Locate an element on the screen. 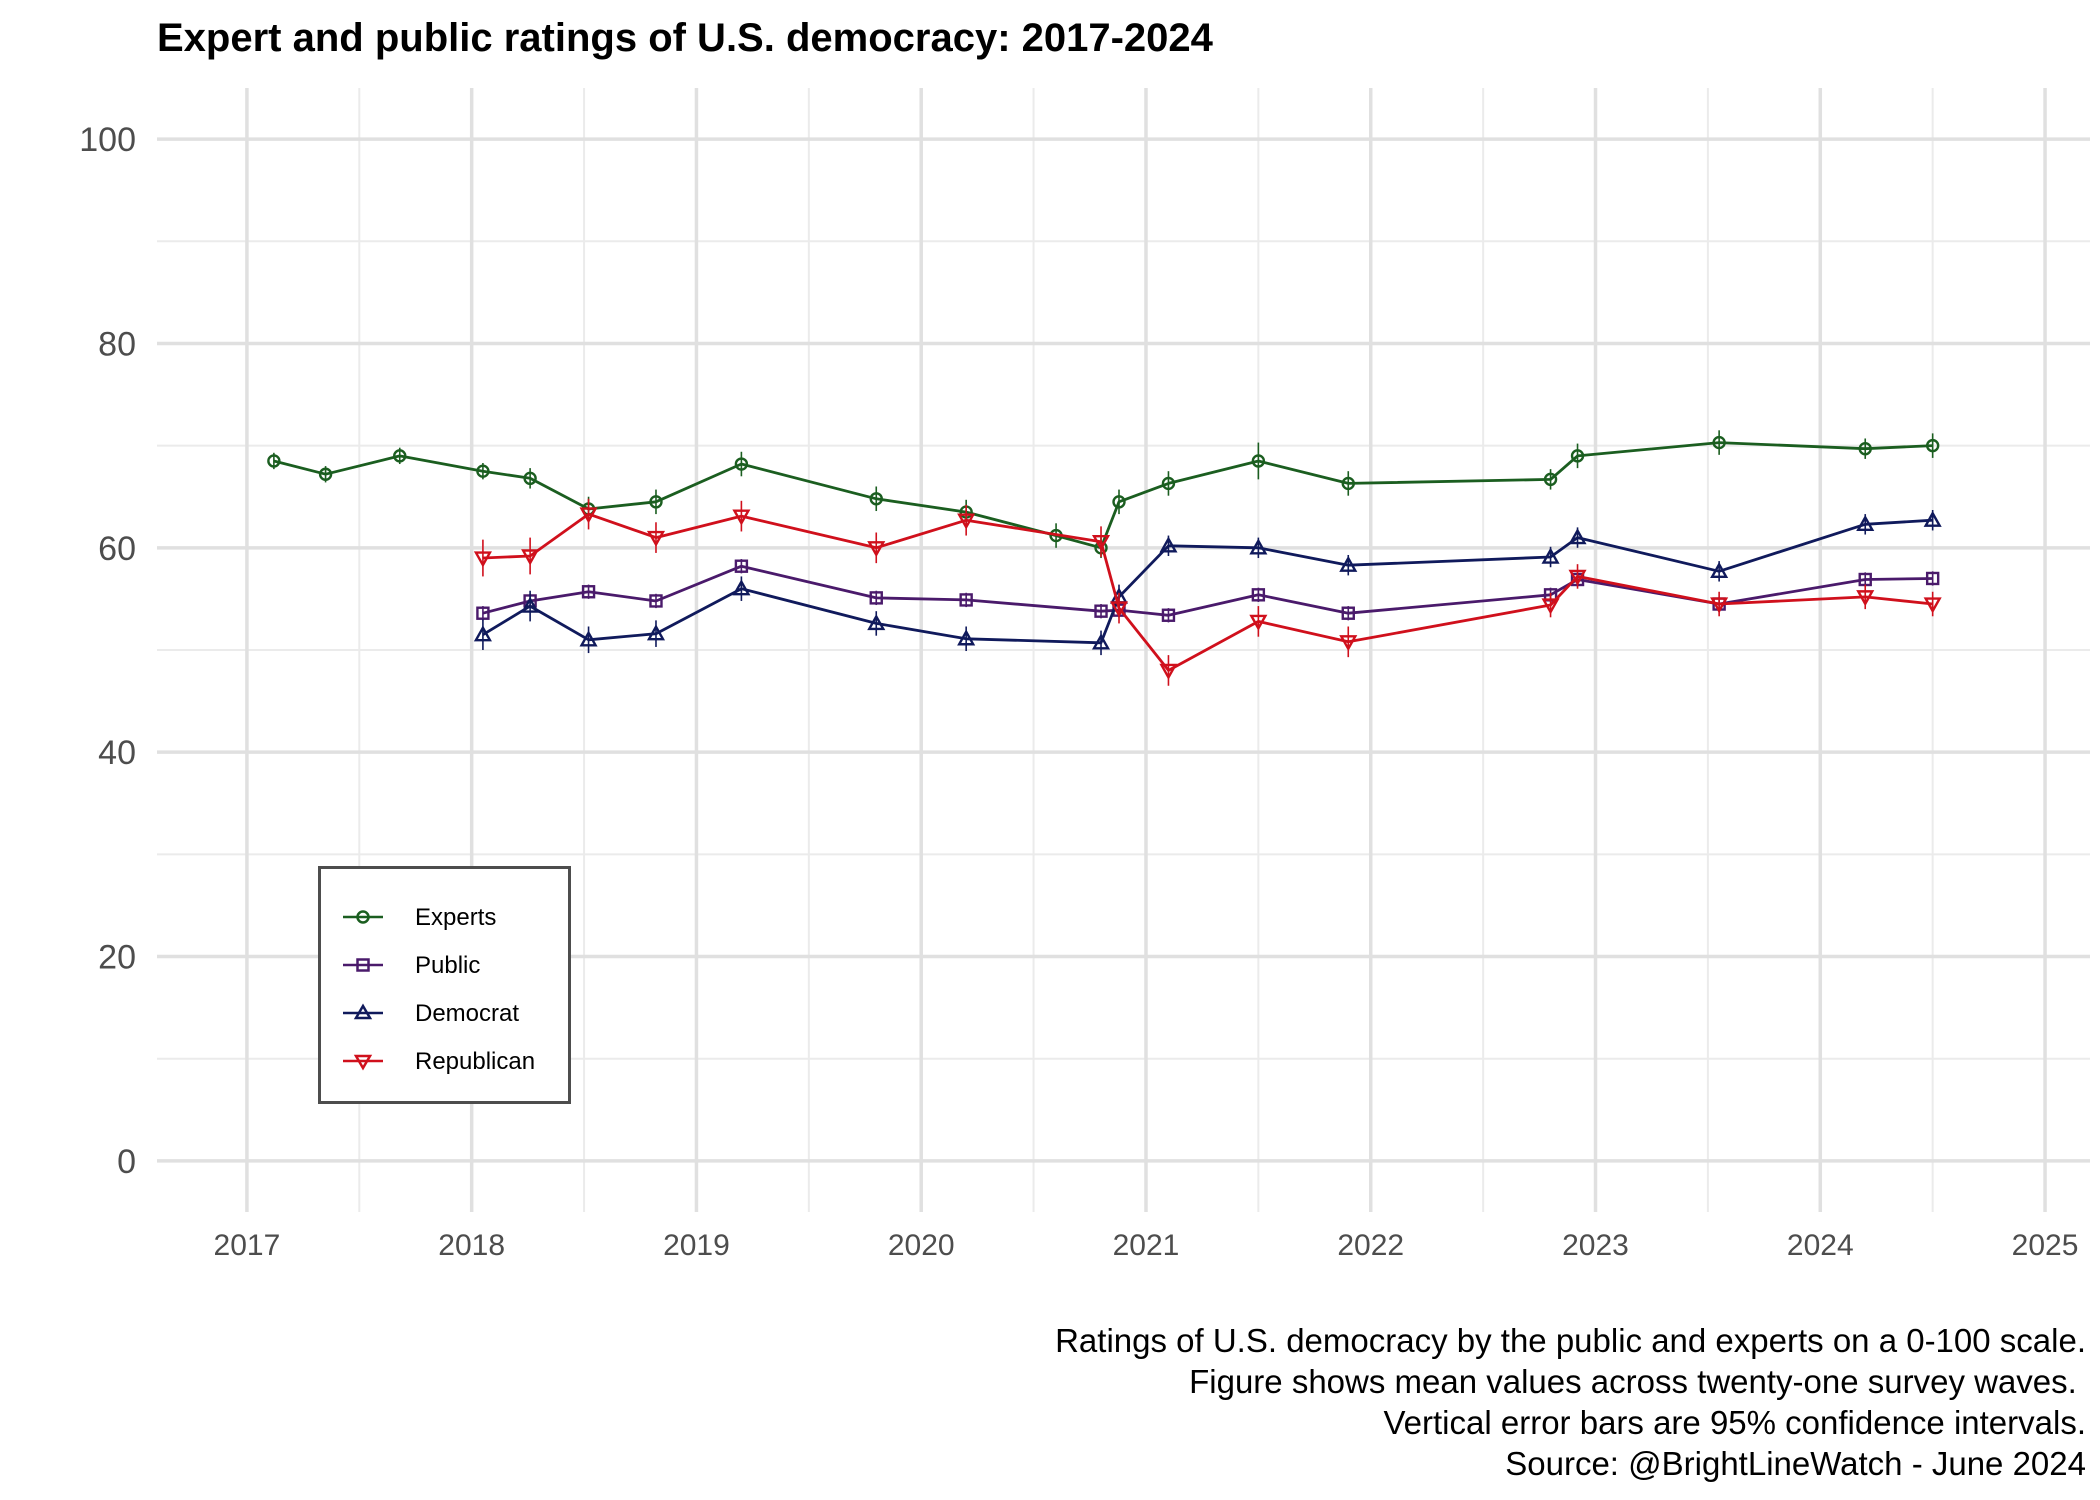  legend-label: Public is located at coordinates (448, 965).